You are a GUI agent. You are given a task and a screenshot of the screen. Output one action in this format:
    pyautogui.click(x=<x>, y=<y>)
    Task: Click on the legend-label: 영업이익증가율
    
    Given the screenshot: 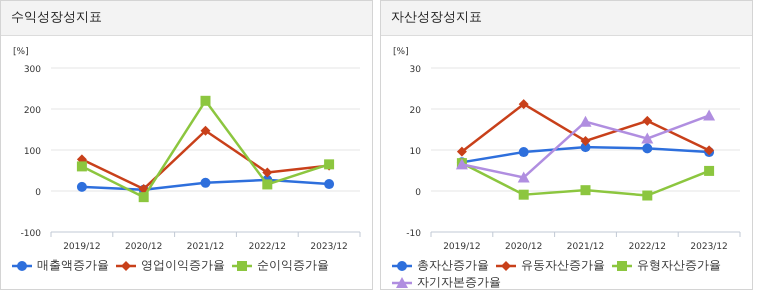 What is the action you would take?
    pyautogui.click(x=183, y=265)
    